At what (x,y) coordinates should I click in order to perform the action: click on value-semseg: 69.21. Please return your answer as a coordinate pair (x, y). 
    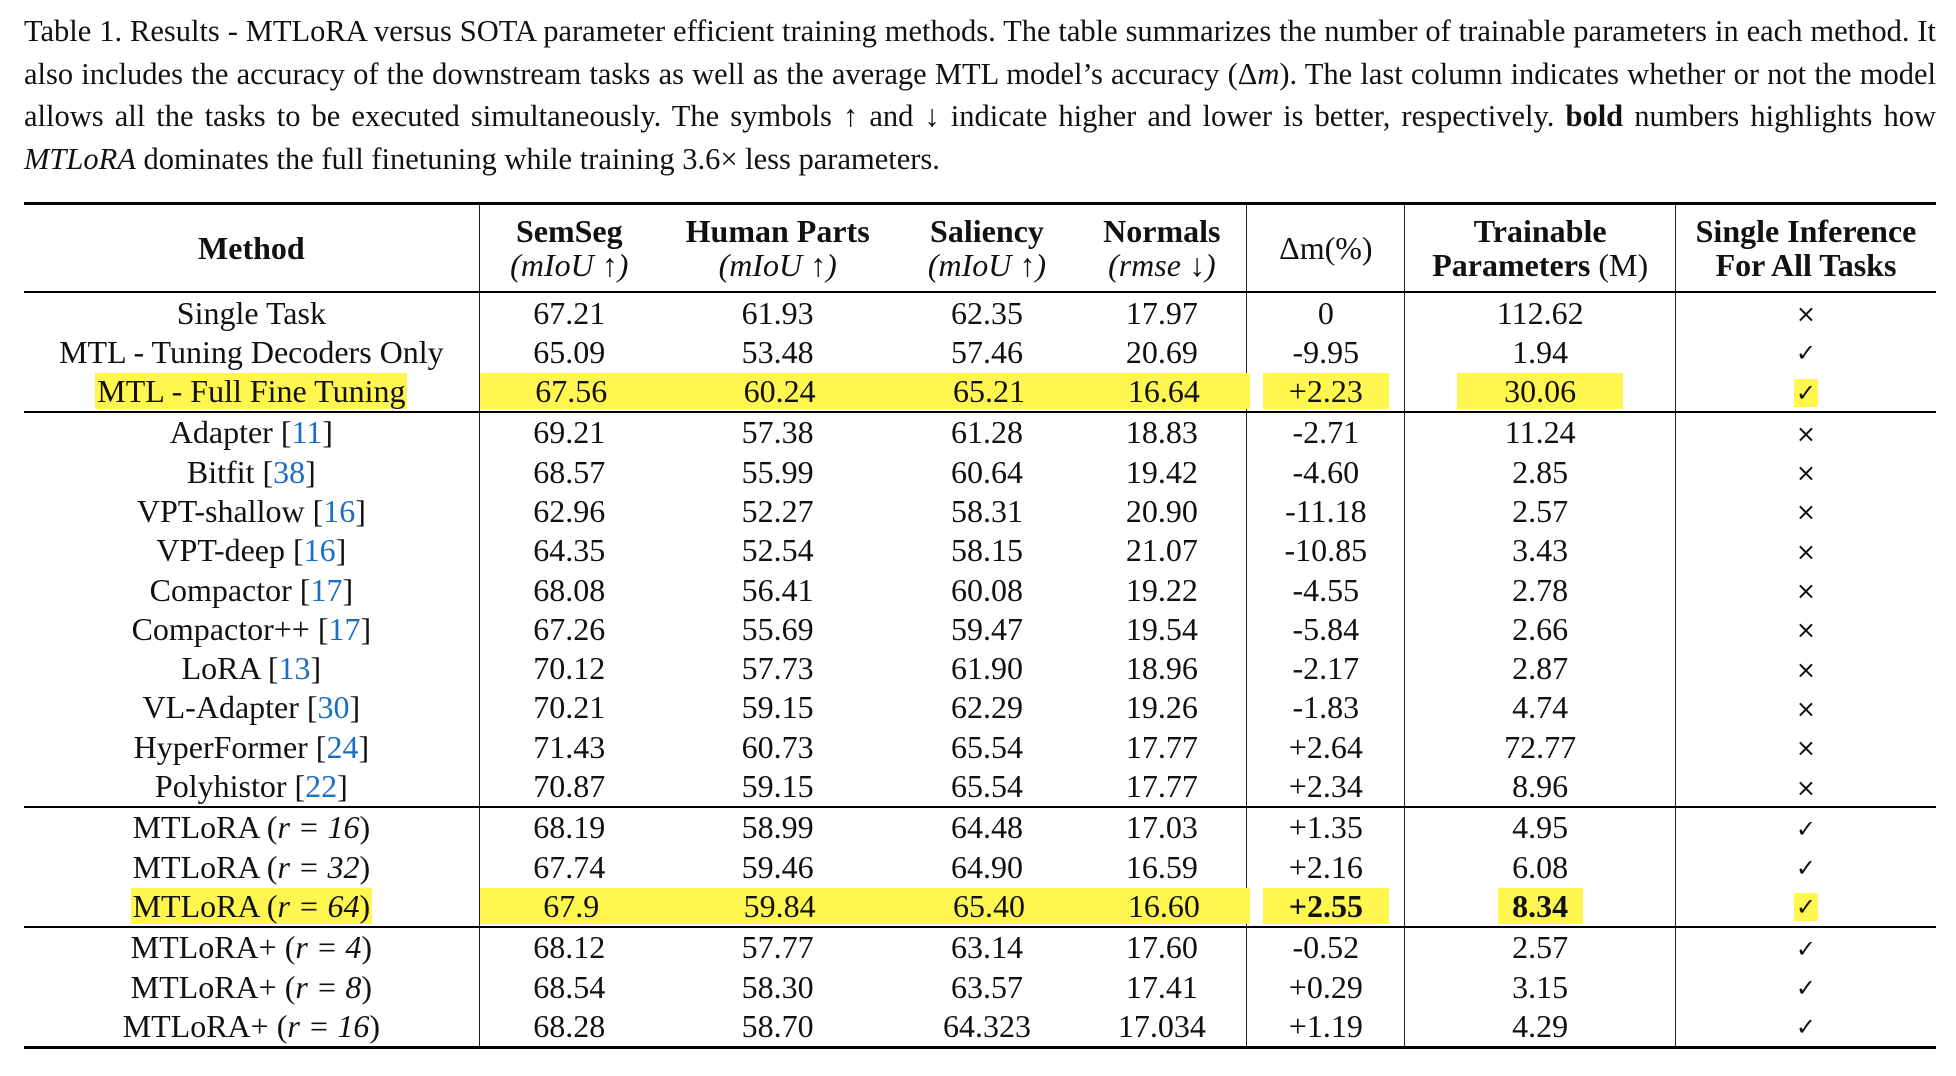
    Looking at the image, I should click on (569, 432).